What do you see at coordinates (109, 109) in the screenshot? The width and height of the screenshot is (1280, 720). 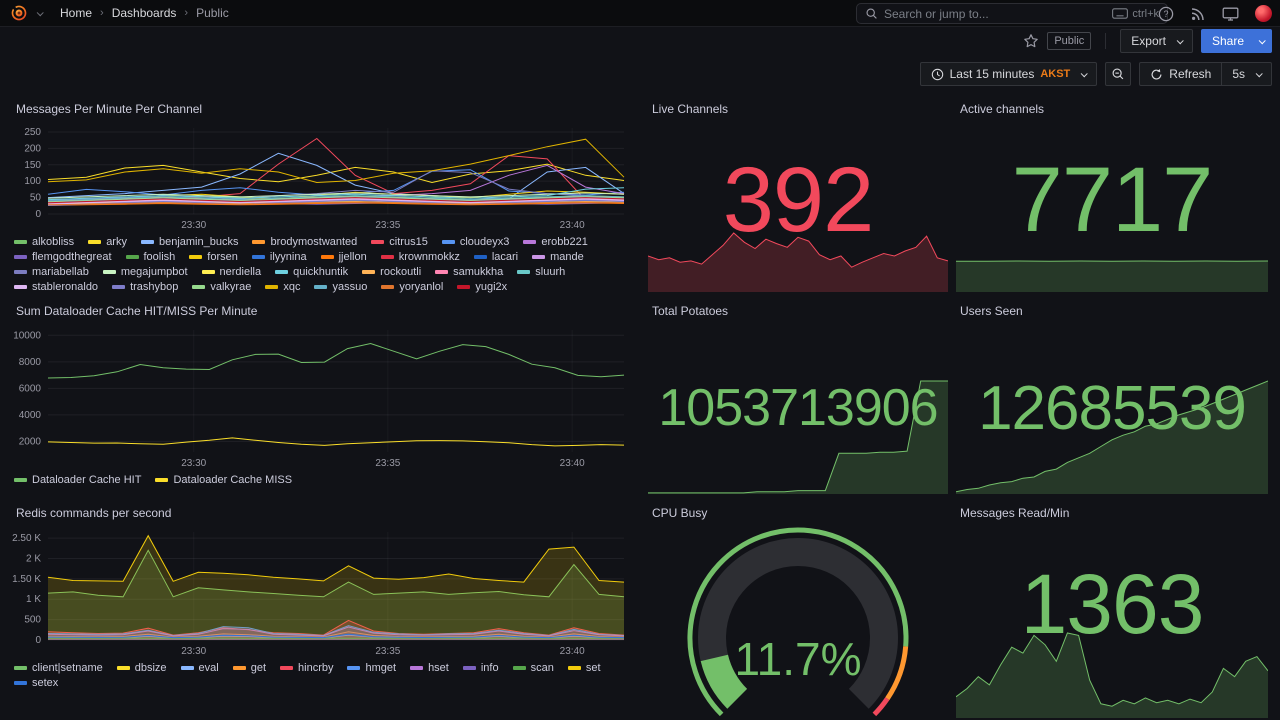 I see `panel-title: Messages Per Minute Per Channel` at bounding box center [109, 109].